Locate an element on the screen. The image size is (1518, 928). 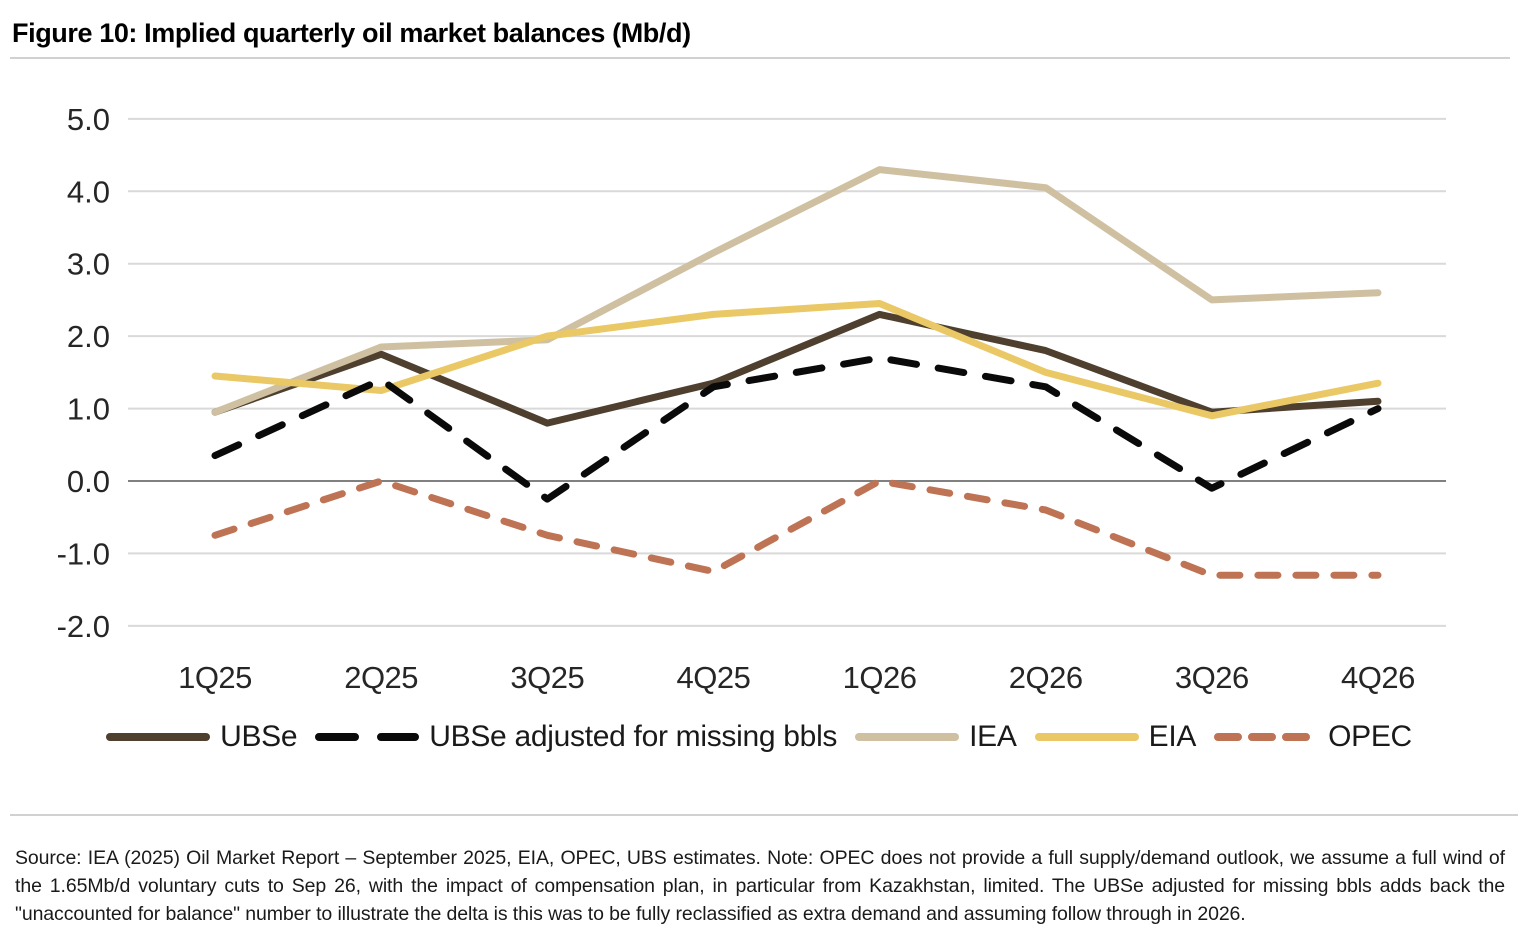
legend-label: OPEC is located at coordinates (1370, 736).